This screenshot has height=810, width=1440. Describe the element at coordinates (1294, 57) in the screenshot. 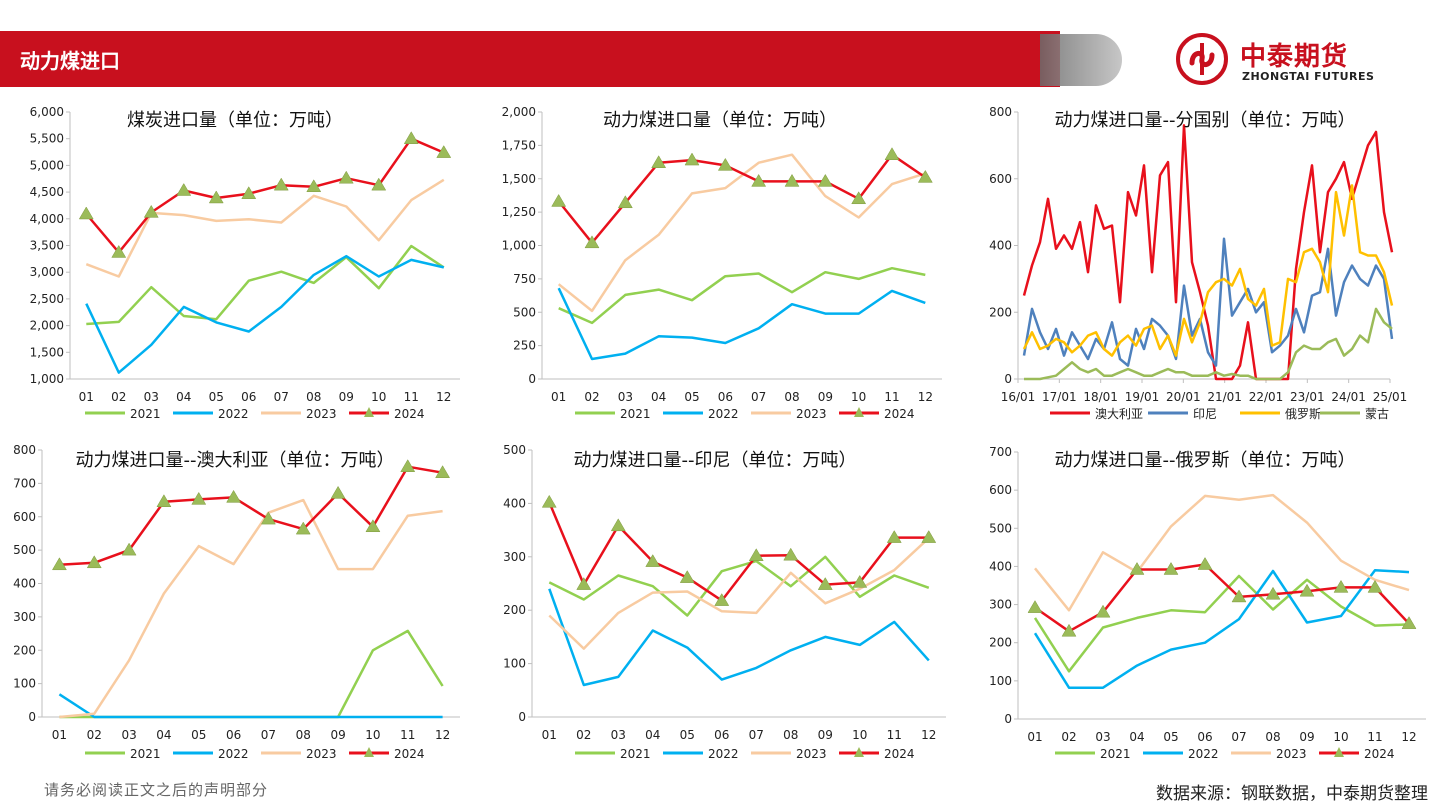

I see `logo-text-cn: 中泰期货` at that location.